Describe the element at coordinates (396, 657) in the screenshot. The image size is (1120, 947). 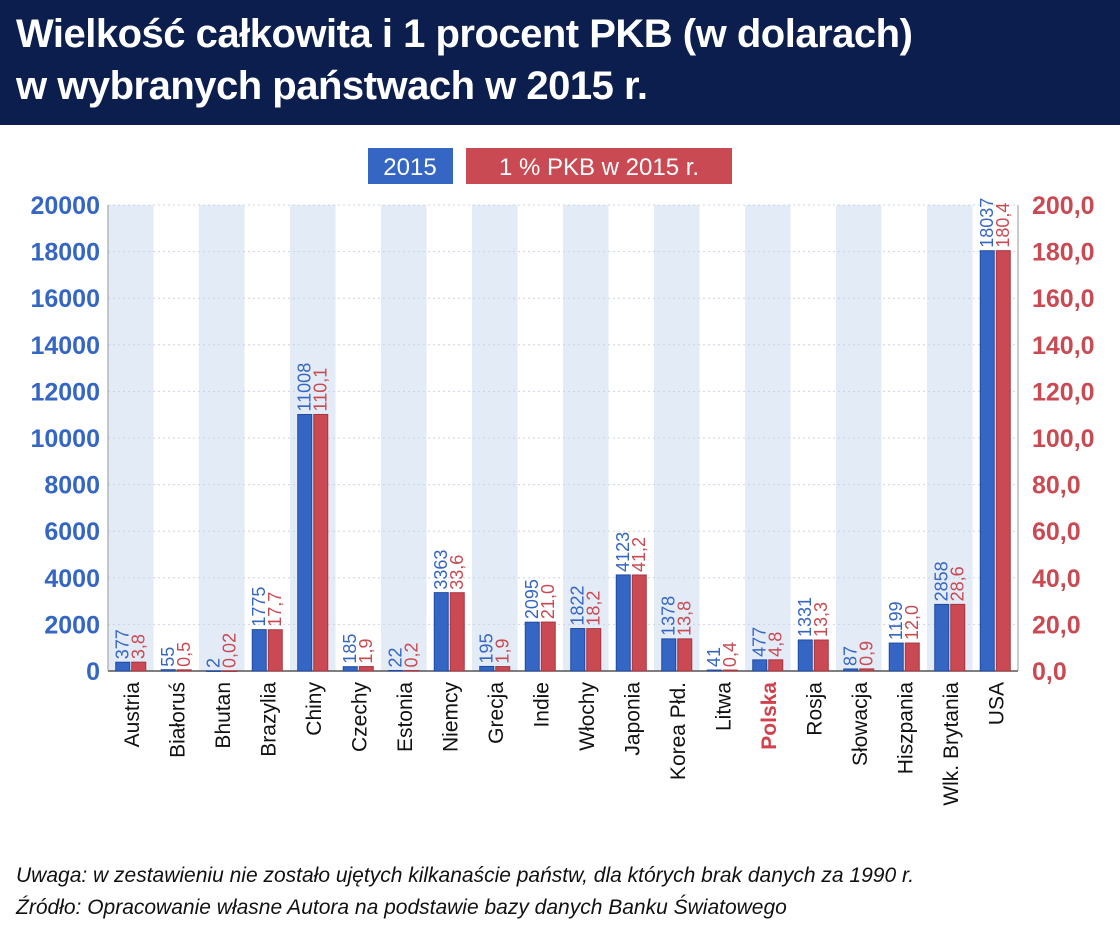
I see `data-label-2015: 22` at that location.